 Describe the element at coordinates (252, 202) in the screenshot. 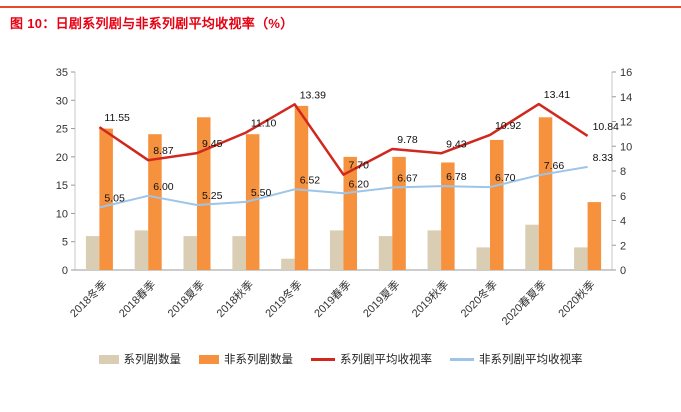

I see `bar-非系列剧数量-2018秋季` at that location.